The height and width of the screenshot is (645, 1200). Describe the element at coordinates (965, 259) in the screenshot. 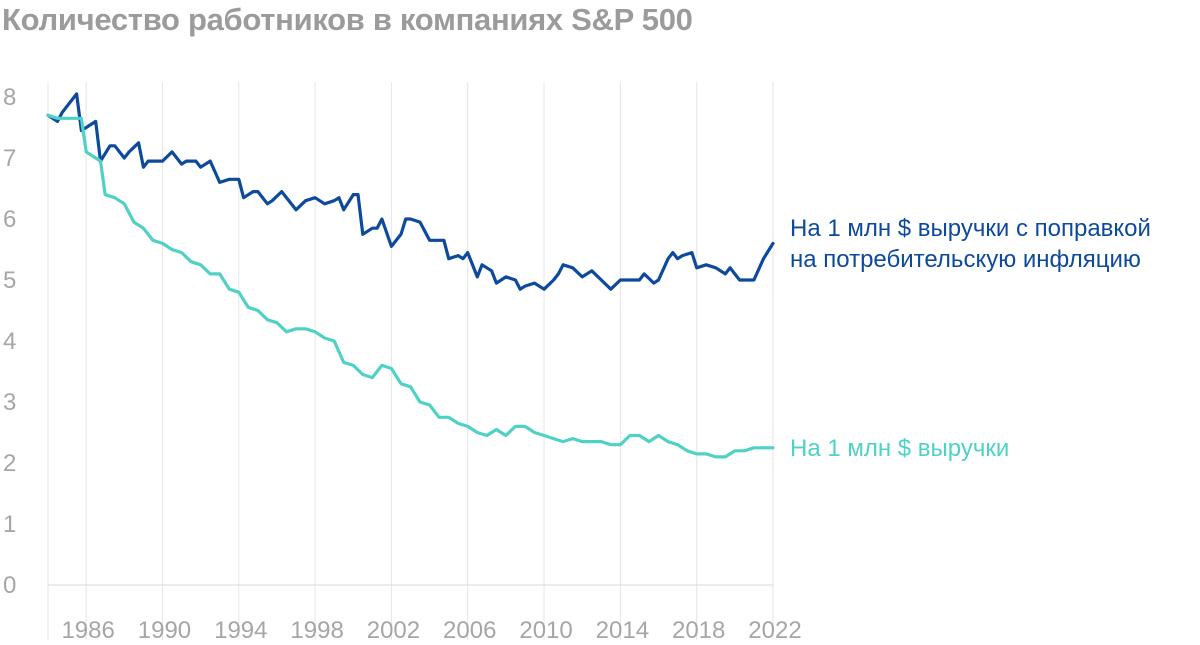

I see `series-label-line: на потребительскую инфляцию` at that location.